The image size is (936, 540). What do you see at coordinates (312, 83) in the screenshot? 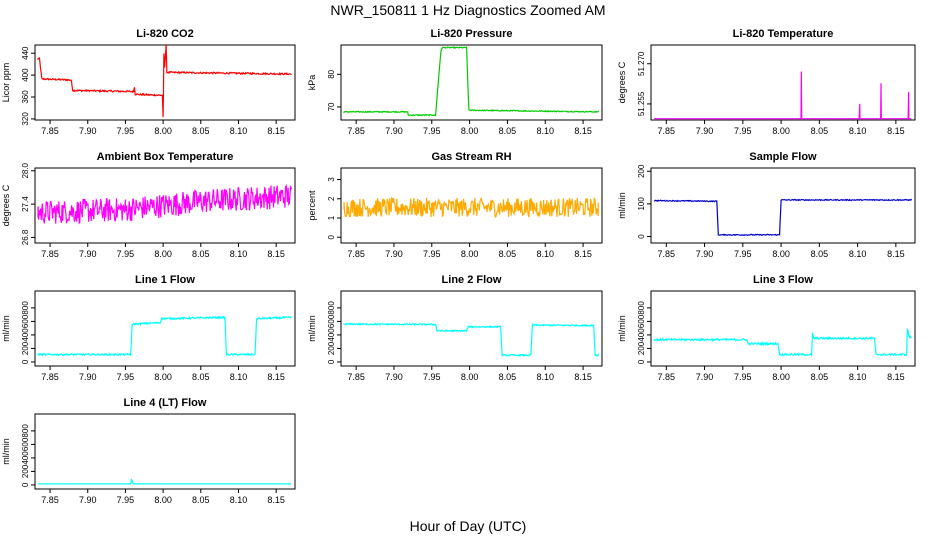
I see `y-axis-label: kPa` at bounding box center [312, 83].